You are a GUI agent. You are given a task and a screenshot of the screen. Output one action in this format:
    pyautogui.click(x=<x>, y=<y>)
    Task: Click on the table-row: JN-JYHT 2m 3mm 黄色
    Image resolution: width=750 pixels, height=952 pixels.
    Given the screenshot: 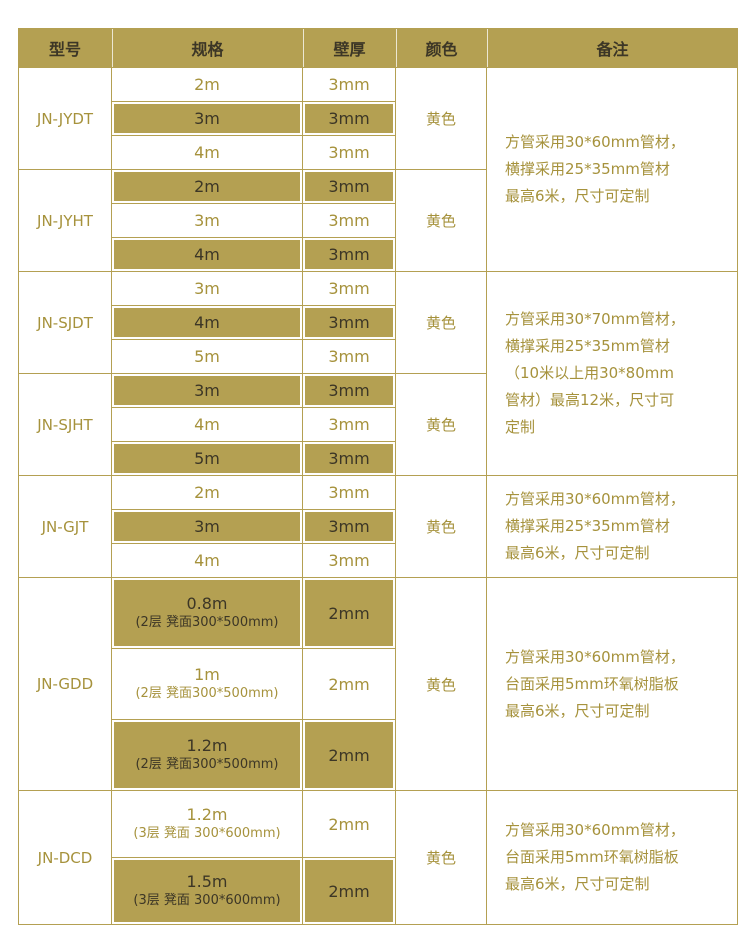 What is the action you would take?
    pyautogui.click(x=378, y=220)
    